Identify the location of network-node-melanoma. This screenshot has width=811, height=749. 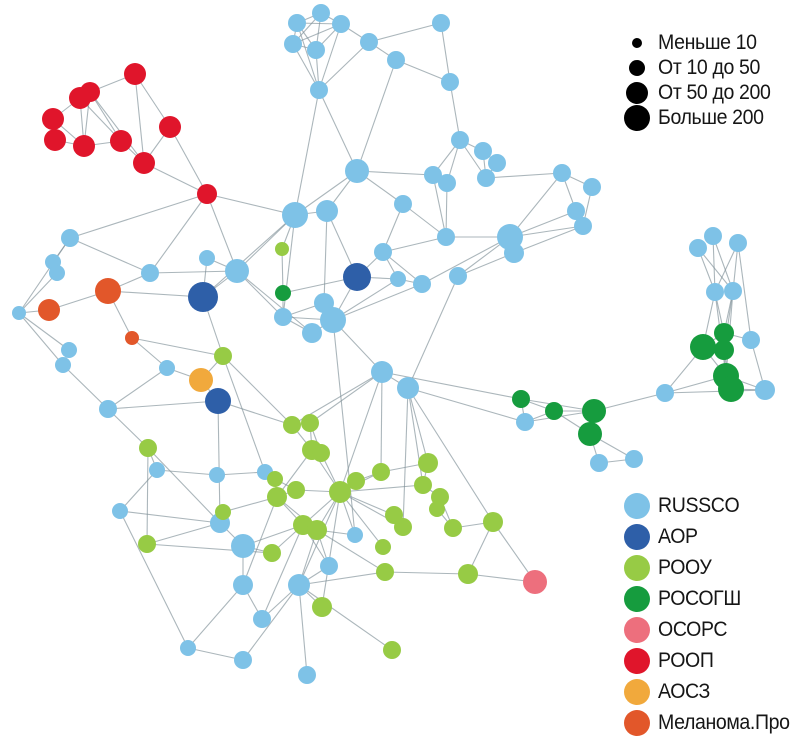
(49, 310).